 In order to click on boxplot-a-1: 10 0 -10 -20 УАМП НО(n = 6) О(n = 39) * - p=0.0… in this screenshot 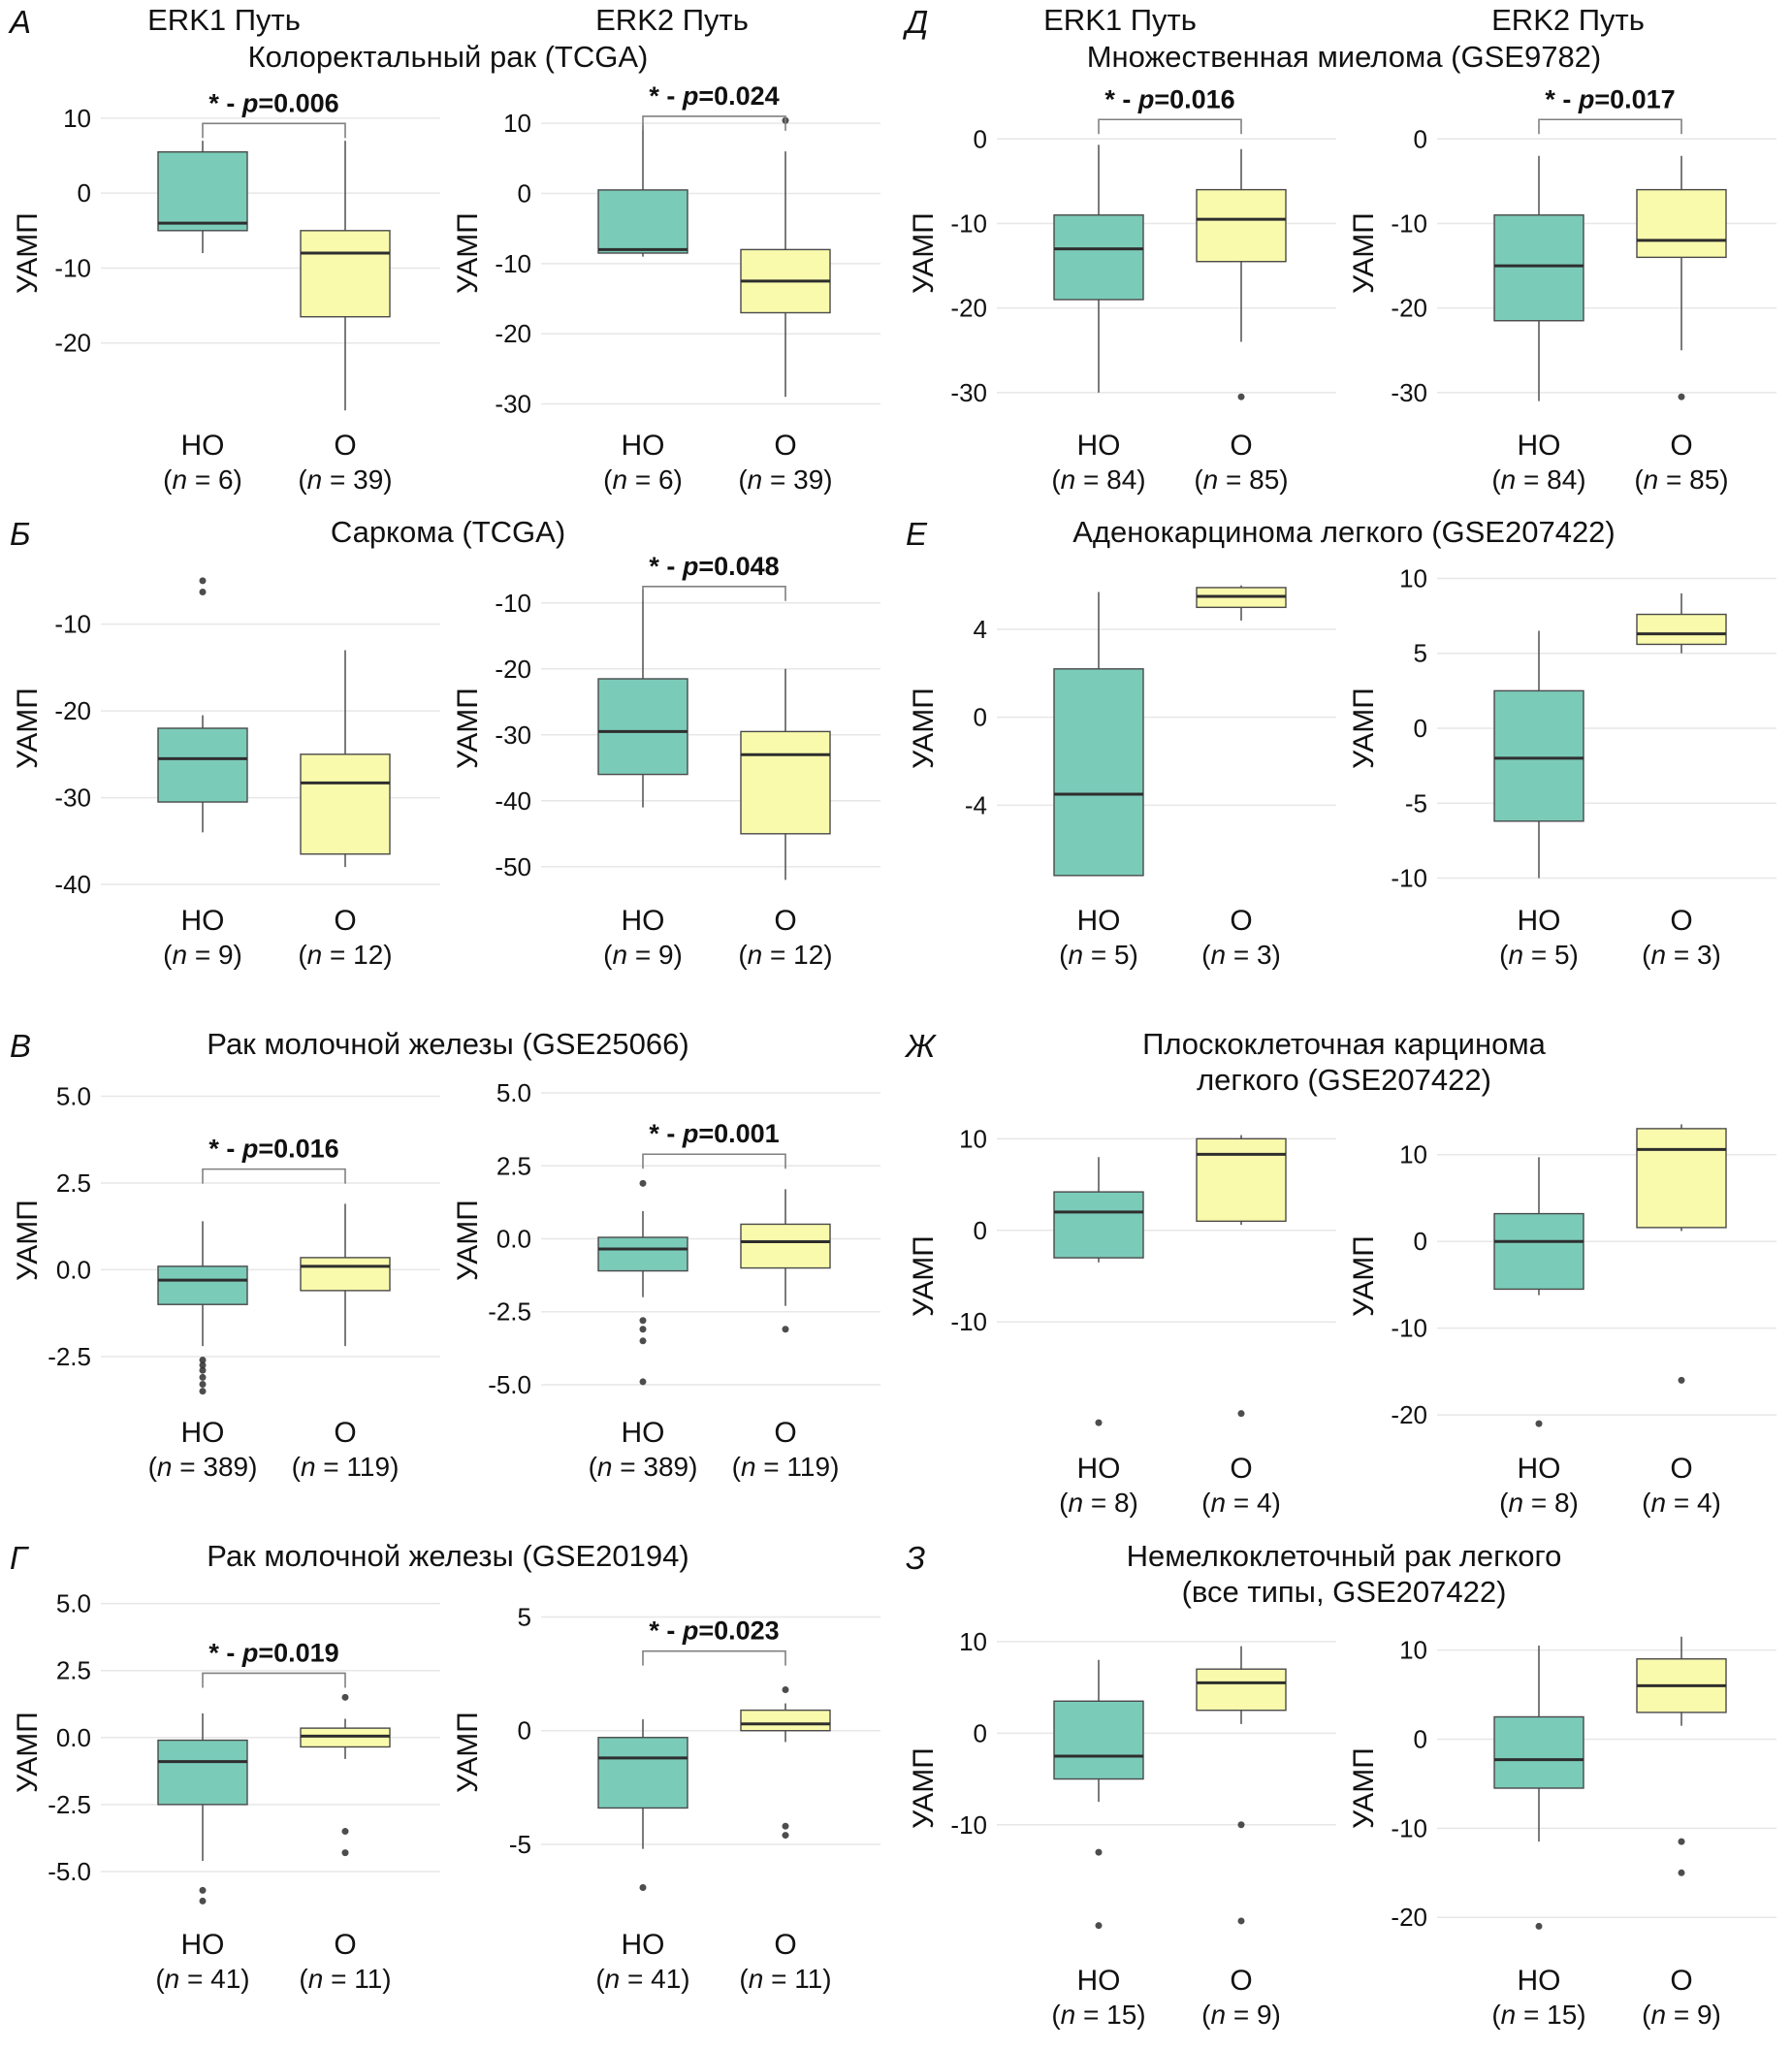, I will do `click(226, 291)`.